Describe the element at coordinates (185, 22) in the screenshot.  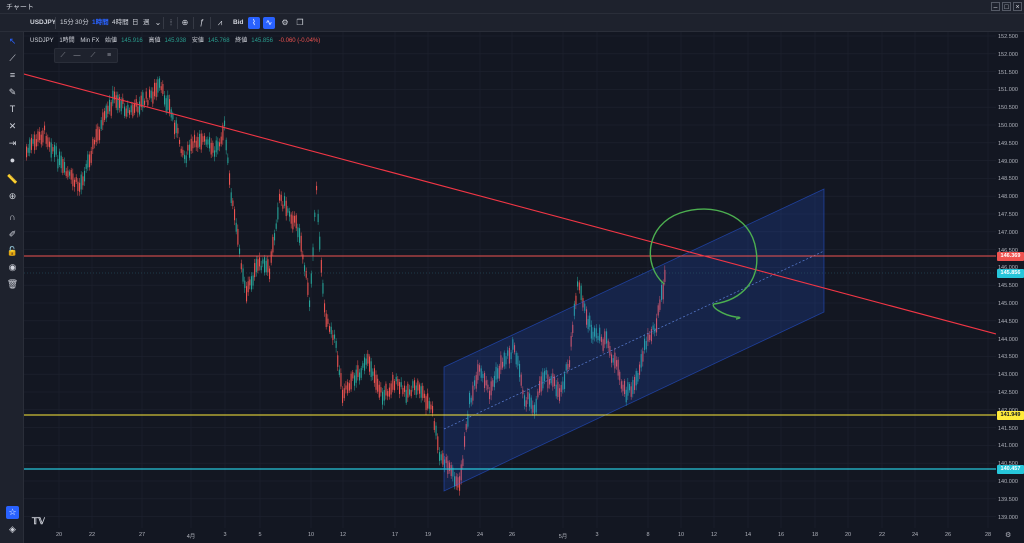
I see `add-indicator-icon: ⊕` at that location.